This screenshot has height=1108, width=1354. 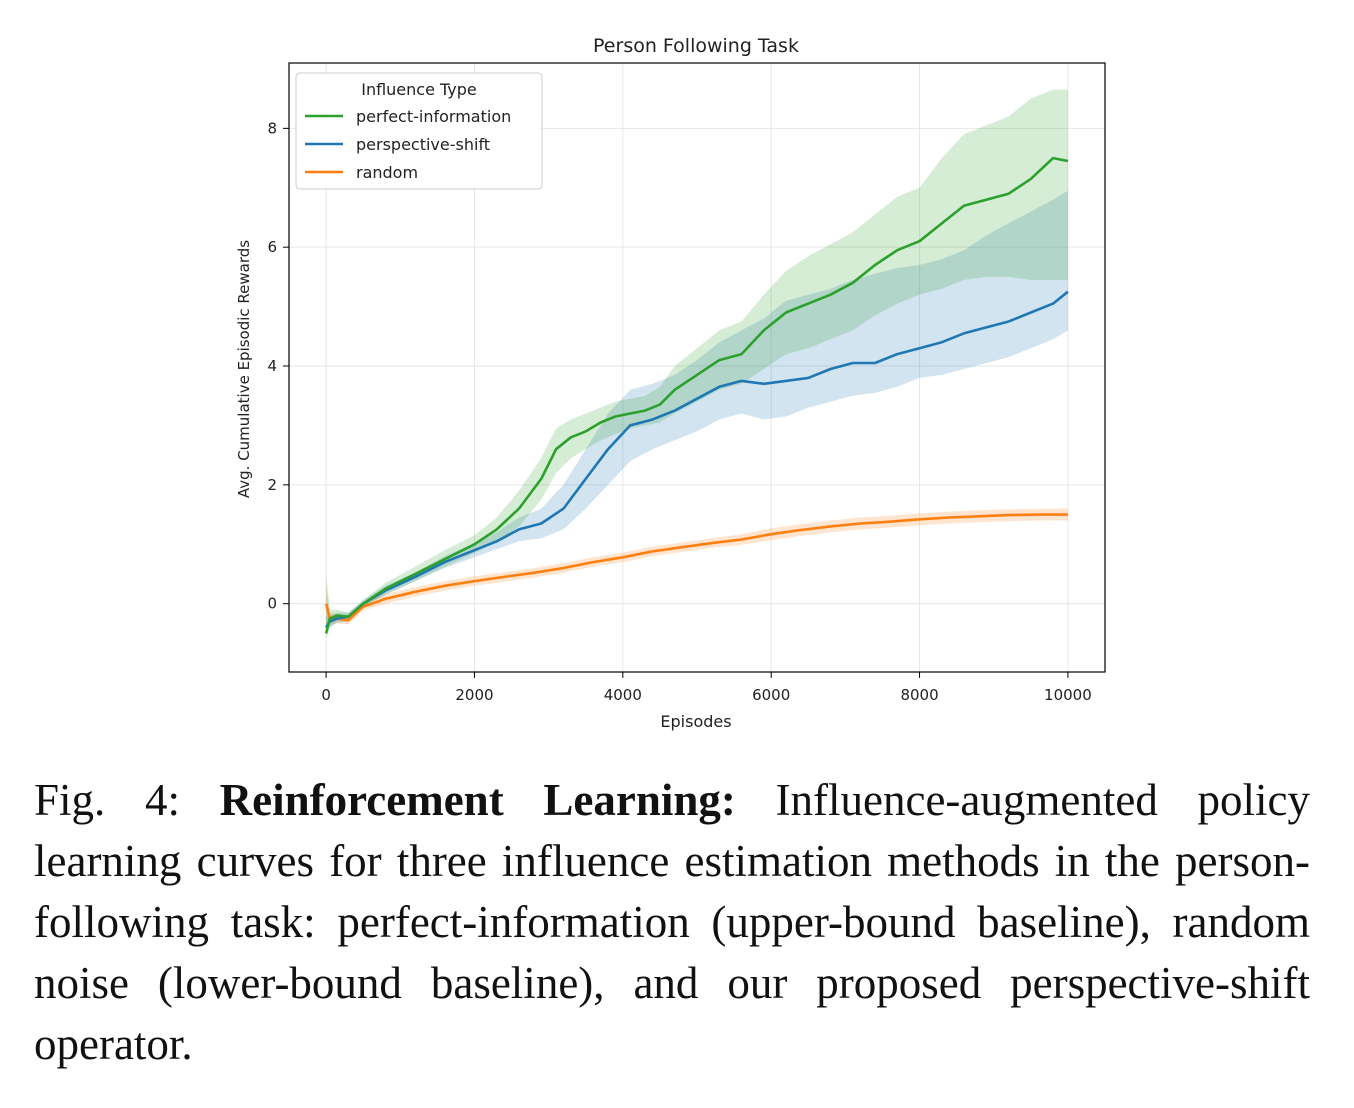 I want to click on y-tick-label: 4, so click(x=272, y=366).